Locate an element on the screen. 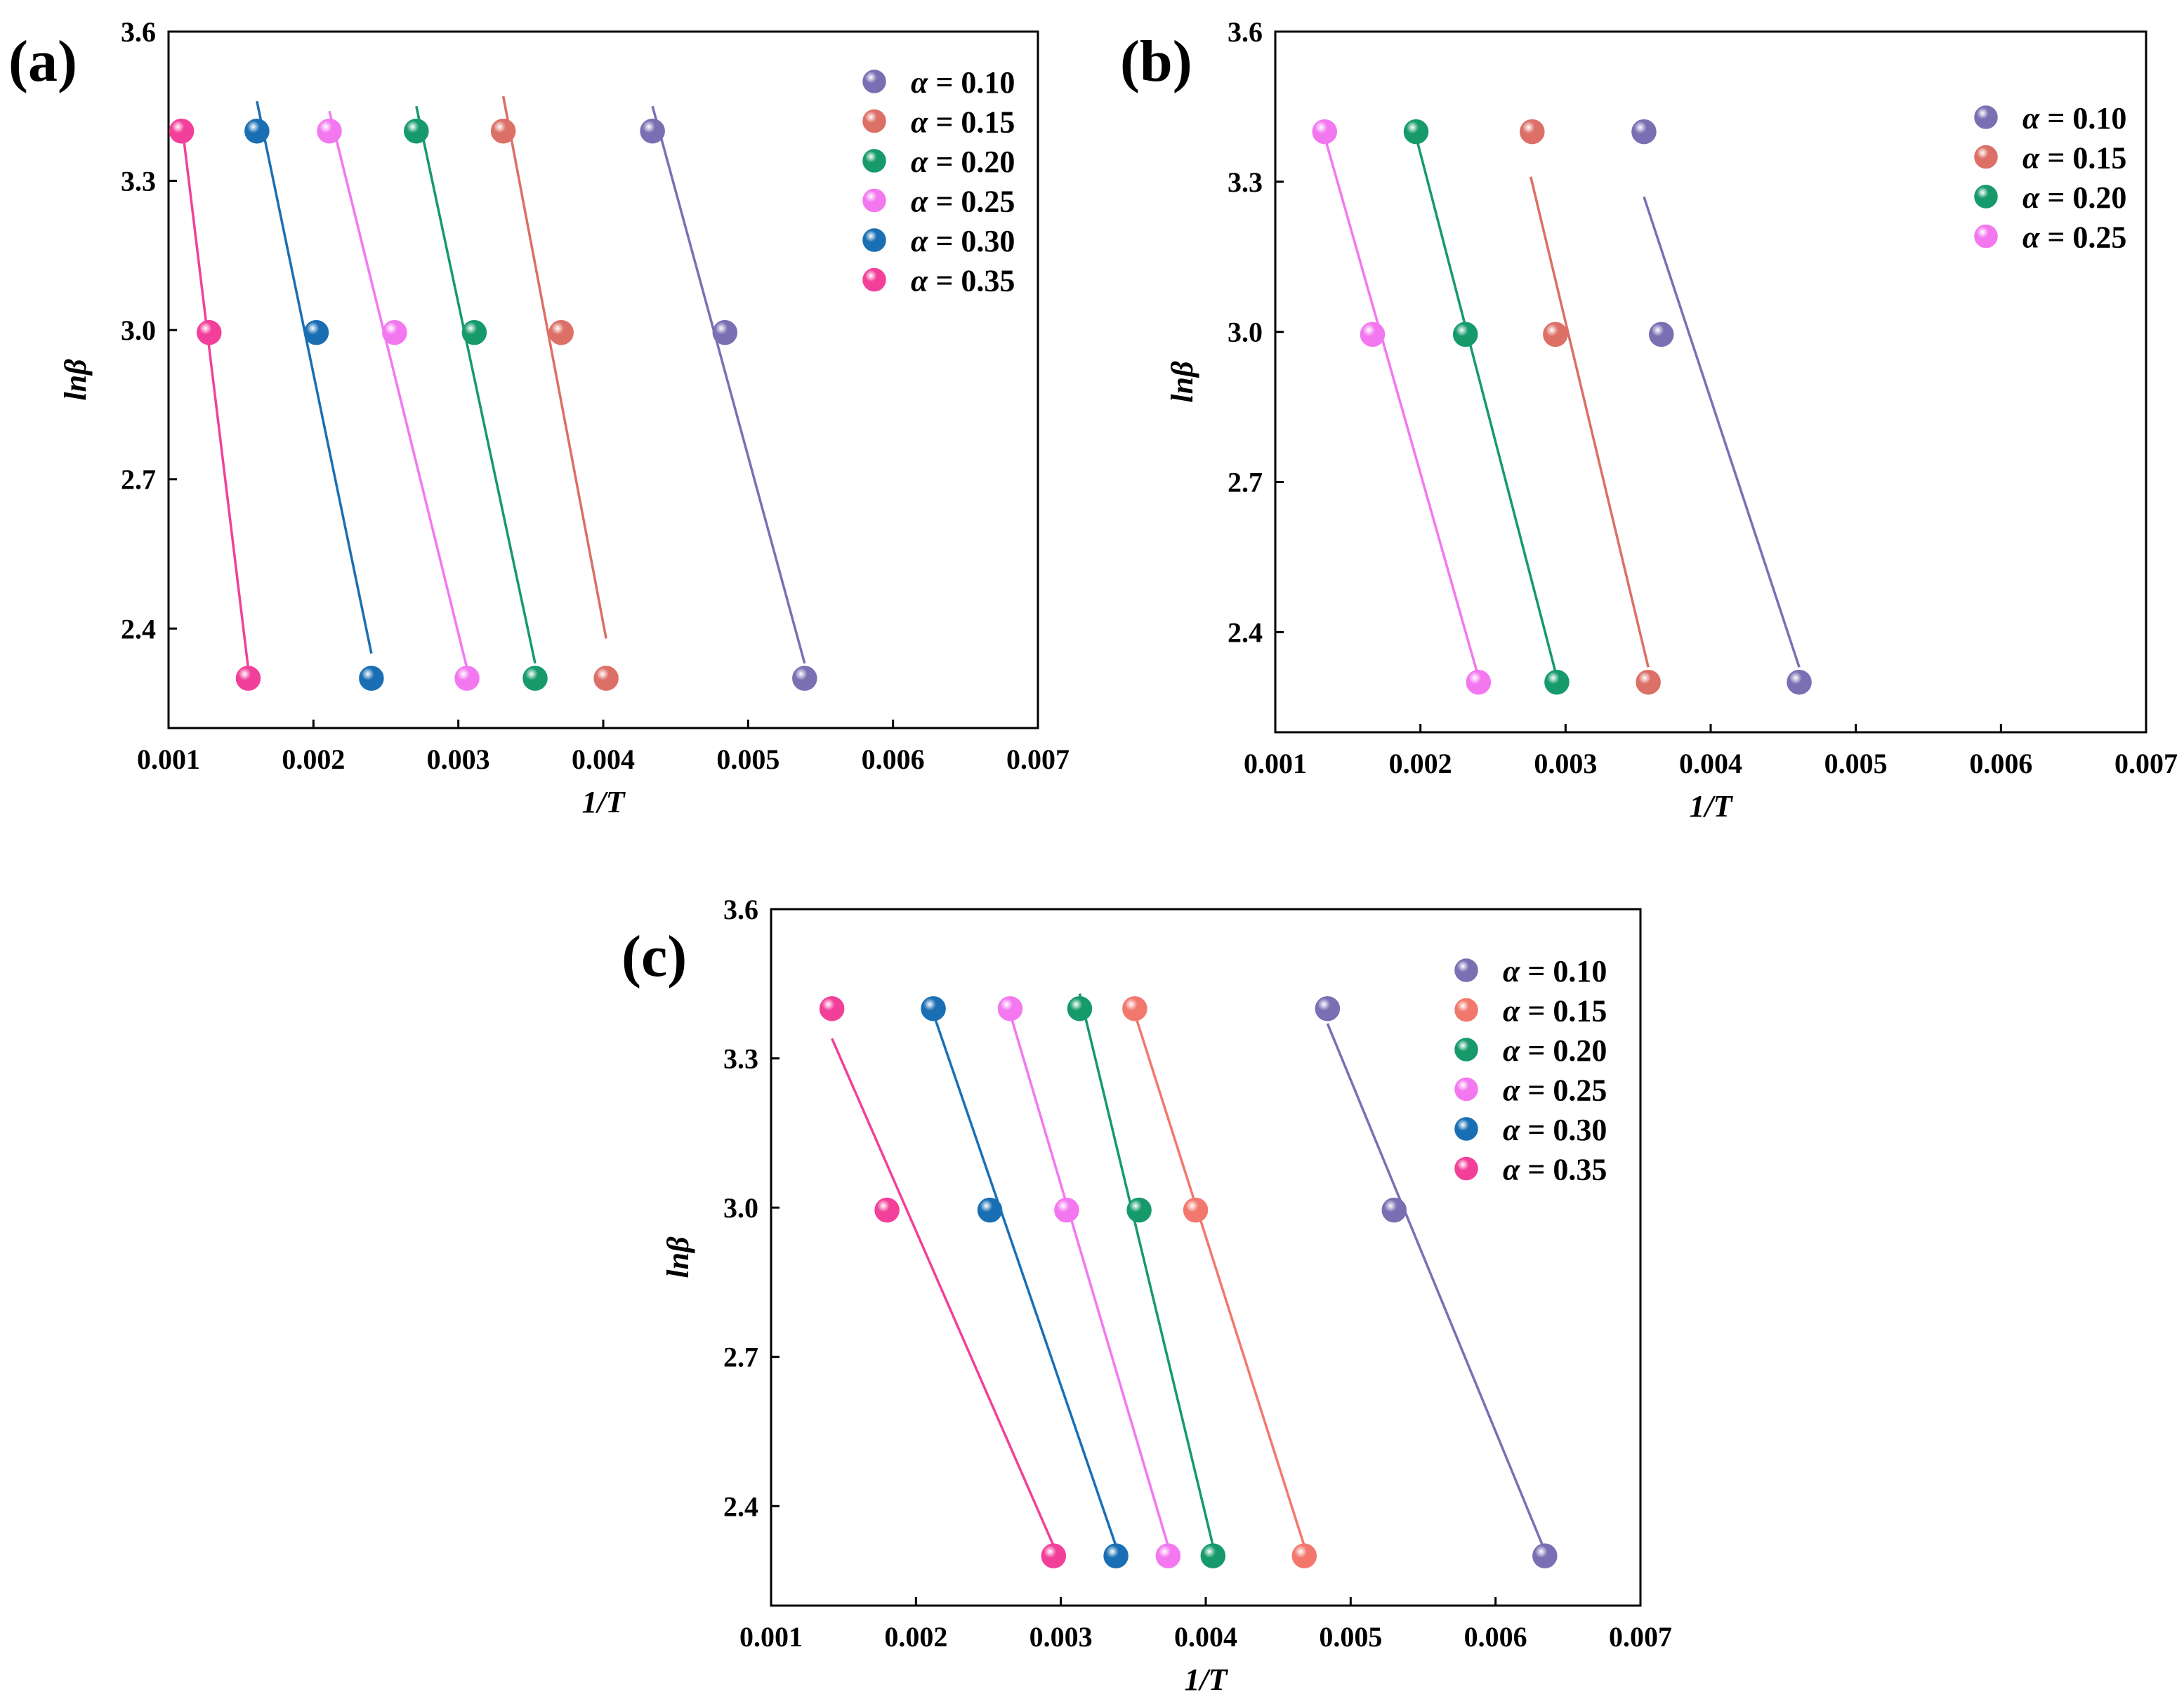  x-tick-label: 0.001 is located at coordinates (771, 1637).